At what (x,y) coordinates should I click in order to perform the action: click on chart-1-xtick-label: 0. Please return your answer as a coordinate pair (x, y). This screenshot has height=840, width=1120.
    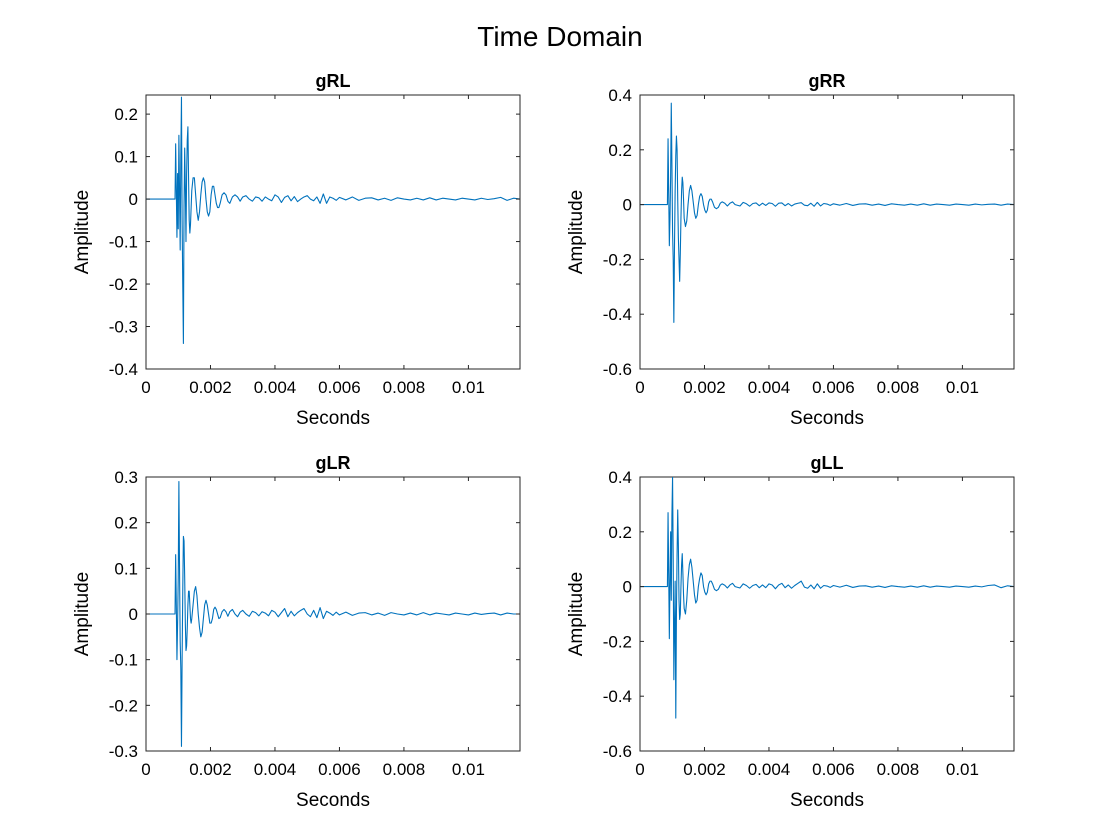
    Looking at the image, I should click on (639, 387).